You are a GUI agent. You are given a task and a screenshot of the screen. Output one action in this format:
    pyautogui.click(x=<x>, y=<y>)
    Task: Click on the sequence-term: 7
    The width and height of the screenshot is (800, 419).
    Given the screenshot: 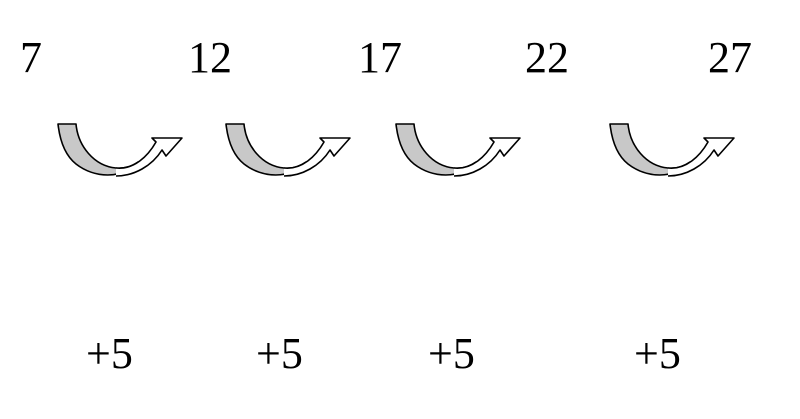 What is the action you would take?
    pyautogui.click(x=31, y=57)
    